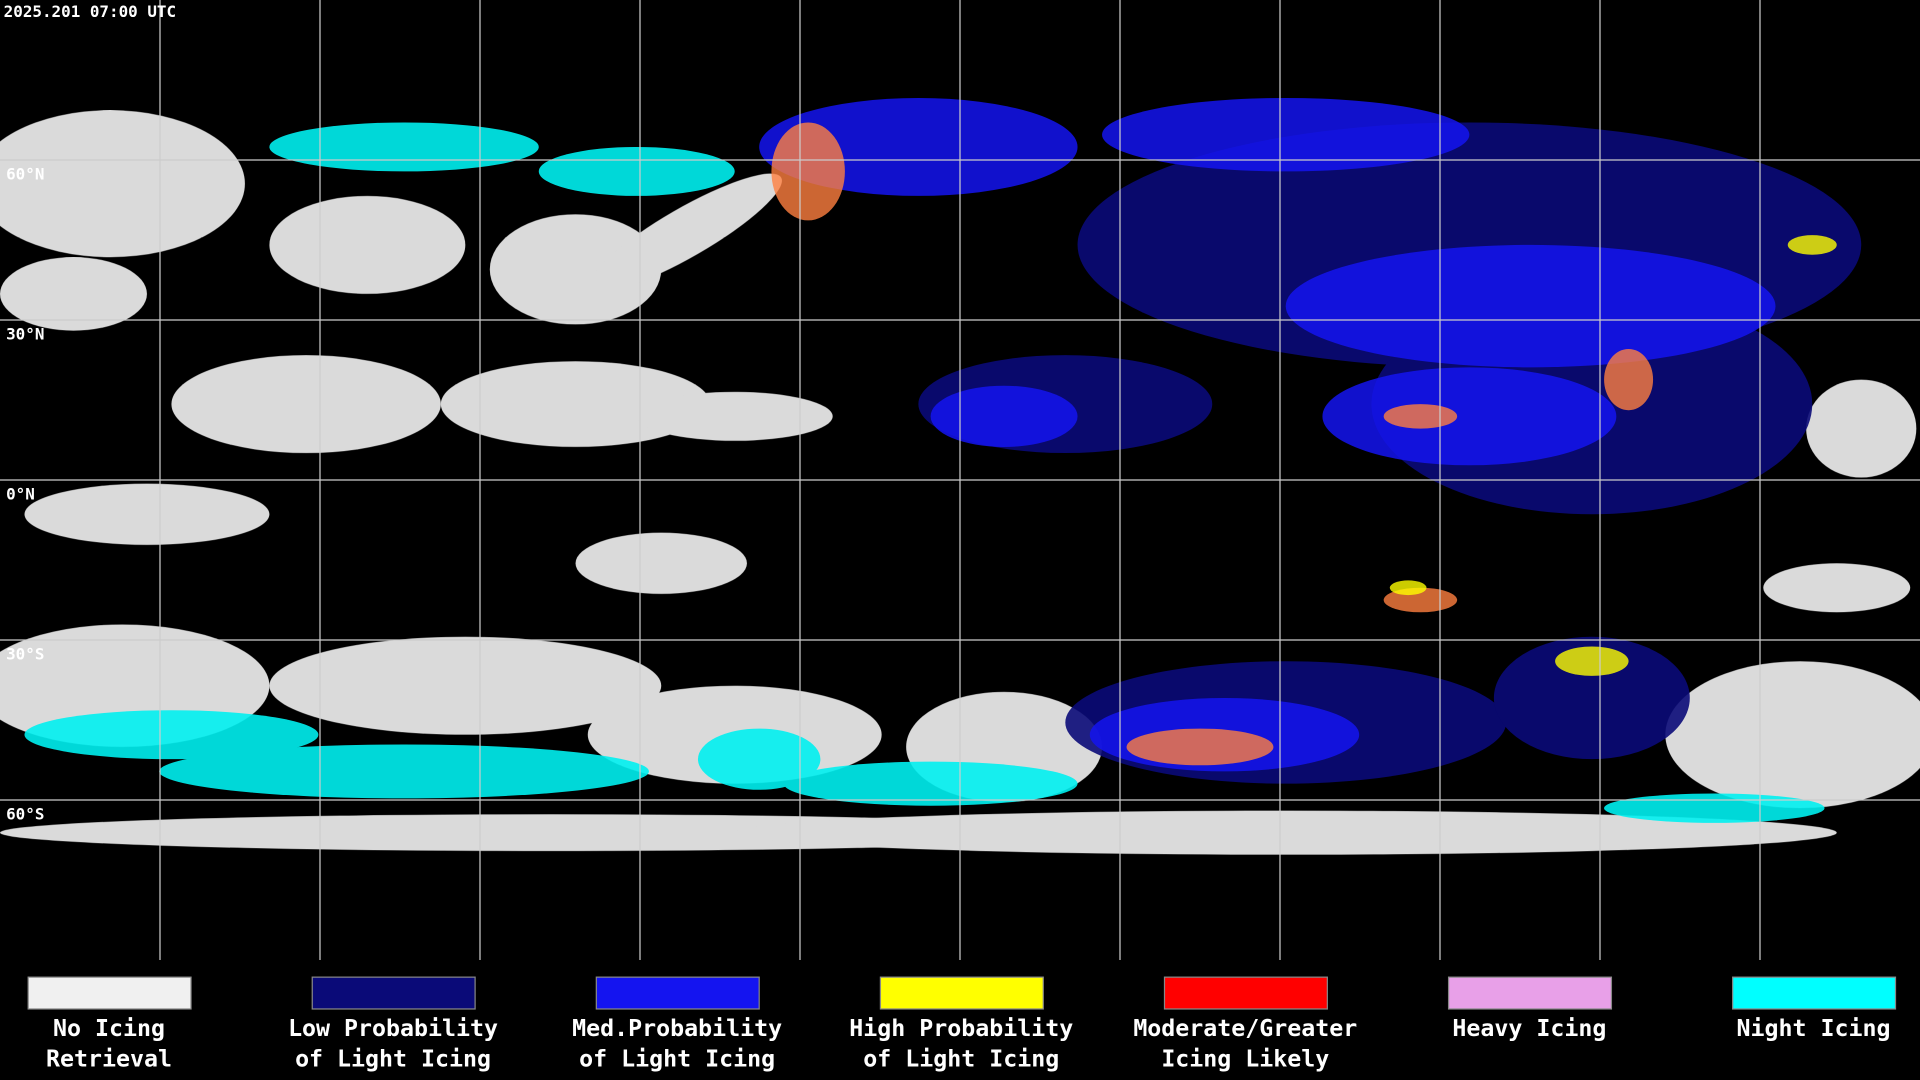  What do you see at coordinates (1813, 1028) in the screenshot?
I see `legend-label: Night Icing` at bounding box center [1813, 1028].